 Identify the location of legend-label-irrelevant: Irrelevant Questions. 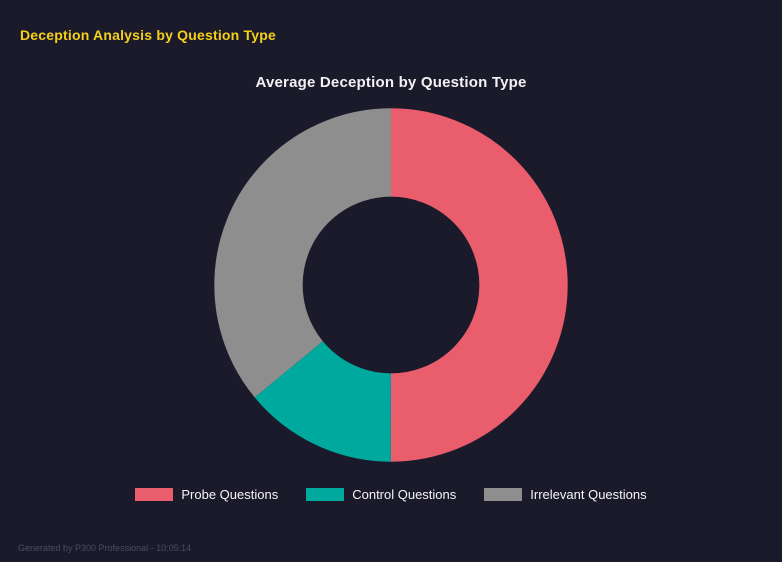
(588, 494).